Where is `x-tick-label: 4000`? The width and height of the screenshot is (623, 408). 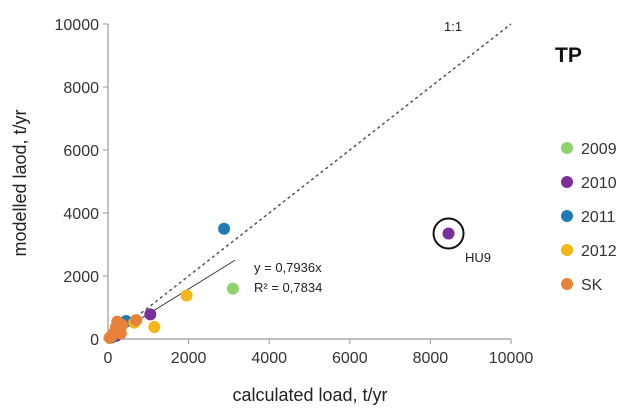
x-tick-label: 4000 is located at coordinates (269, 358).